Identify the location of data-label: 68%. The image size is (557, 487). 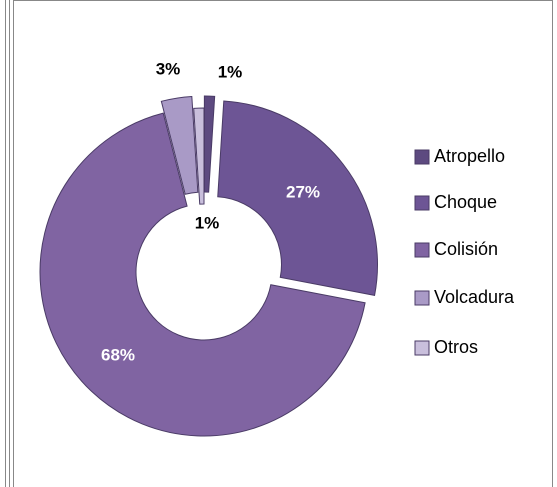
(118, 354).